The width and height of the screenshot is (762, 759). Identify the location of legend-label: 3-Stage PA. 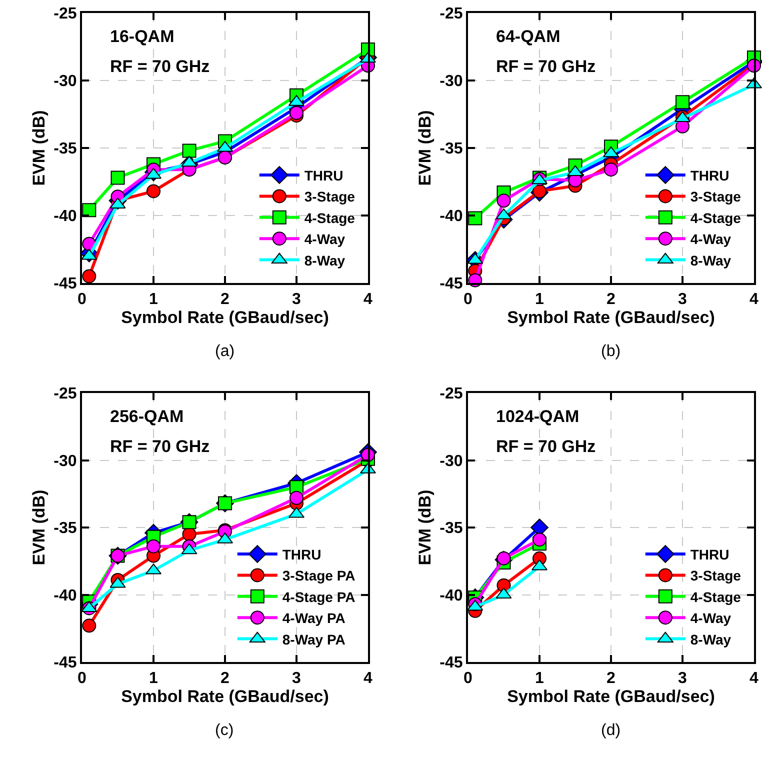
(319, 576).